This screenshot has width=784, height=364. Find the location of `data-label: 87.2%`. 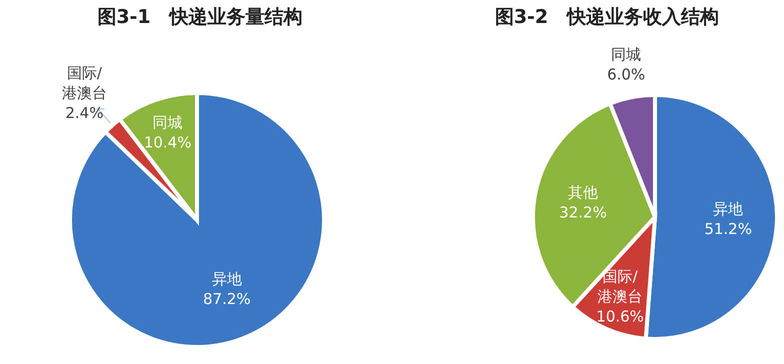

data-label: 87.2% is located at coordinates (226, 299).